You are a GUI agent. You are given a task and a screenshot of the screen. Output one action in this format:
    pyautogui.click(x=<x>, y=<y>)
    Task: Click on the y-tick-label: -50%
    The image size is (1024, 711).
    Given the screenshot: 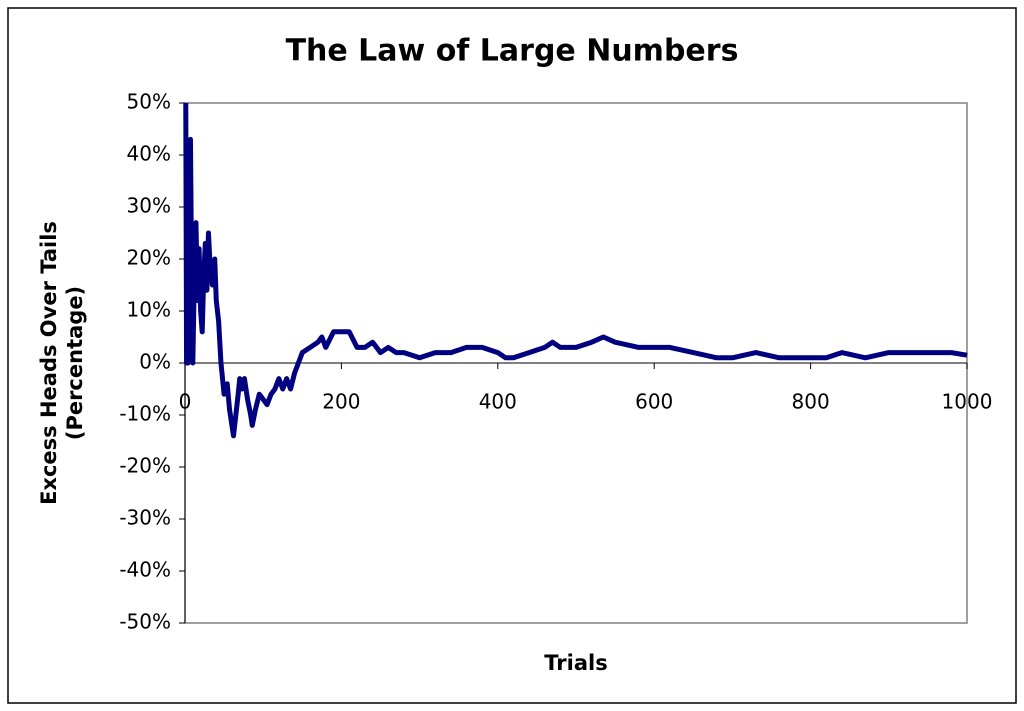 What is the action you would take?
    pyautogui.click(x=145, y=622)
    